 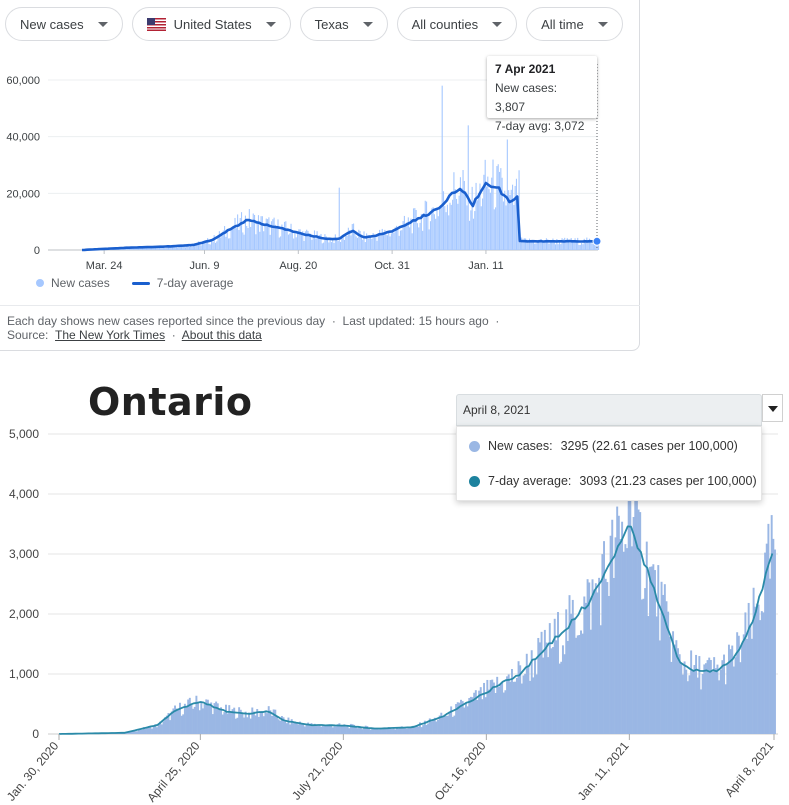 I want to click on metric-dropdown: New cases, so click(x=64, y=24).